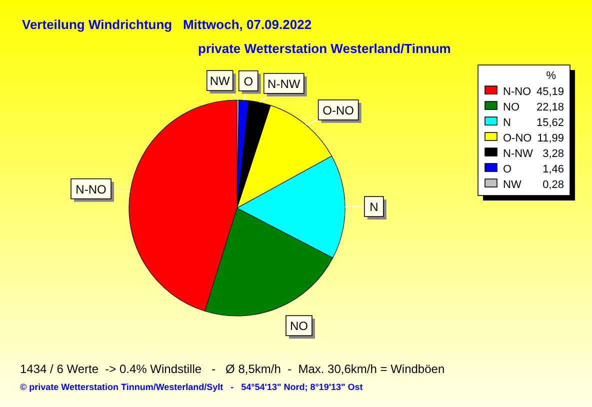 The height and width of the screenshot is (407, 592). I want to click on slice-label: O-NO, so click(338, 110).